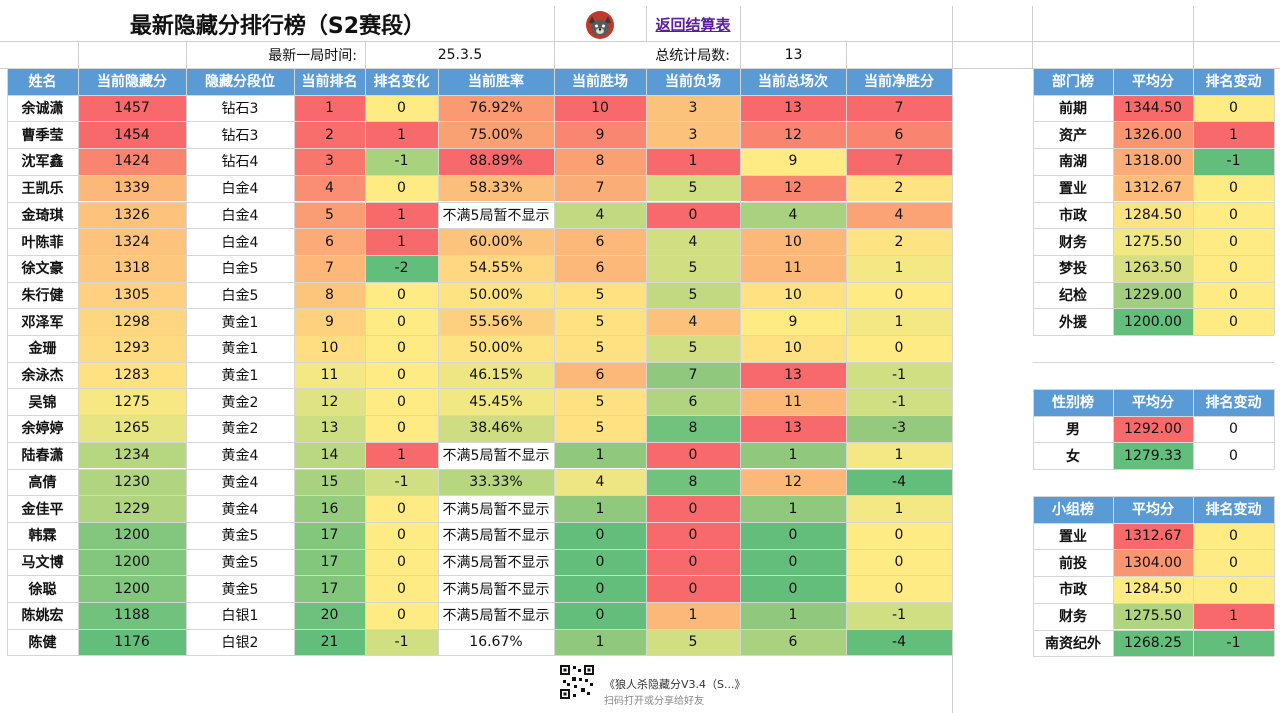  Describe the element at coordinates (693, 81) in the screenshot. I see `main-header-7: 当前负场` at that location.